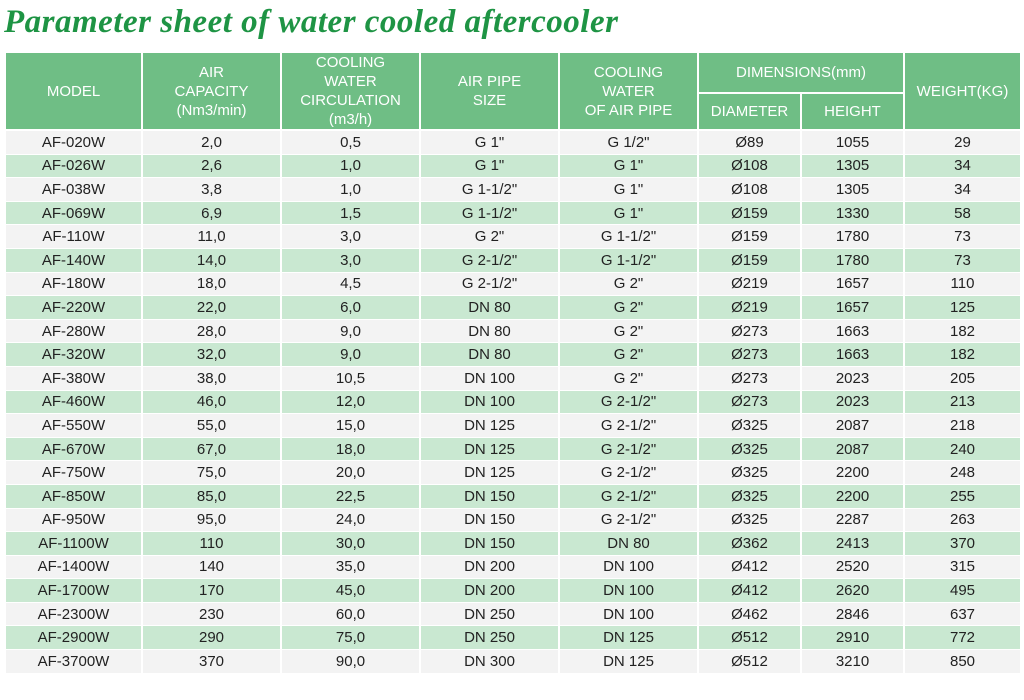  Describe the element at coordinates (852, 425) in the screenshot. I see `height-cell: 2087` at that location.